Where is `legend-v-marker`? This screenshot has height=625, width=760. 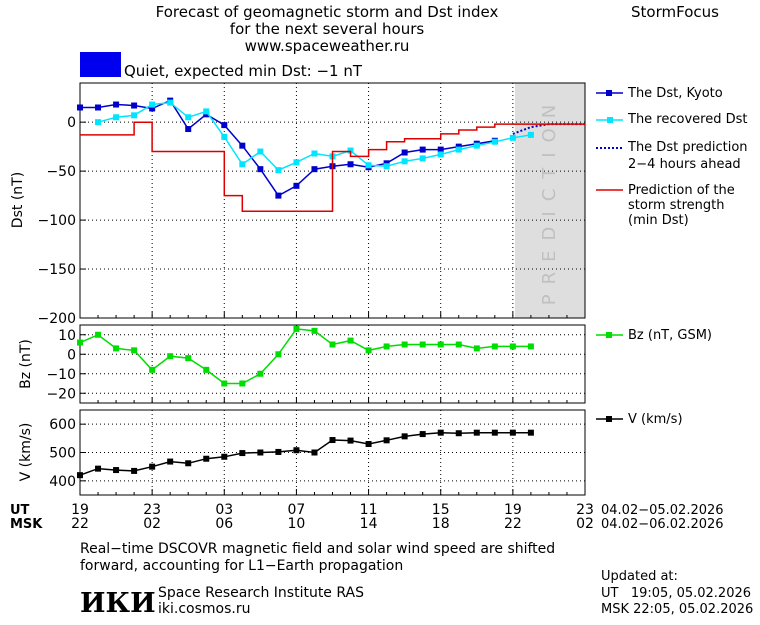
legend-v-marker is located at coordinates (609, 419).